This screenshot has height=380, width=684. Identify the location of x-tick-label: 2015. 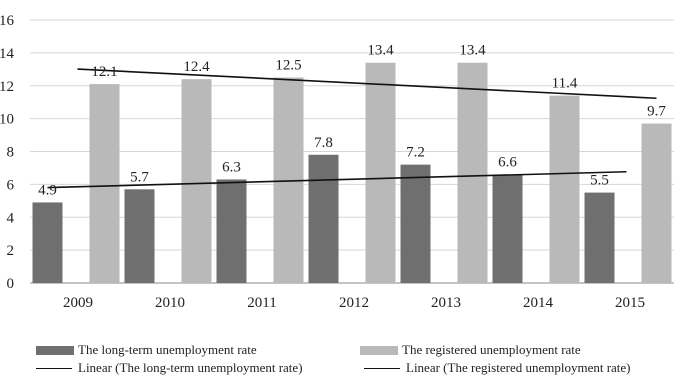
(630, 303).